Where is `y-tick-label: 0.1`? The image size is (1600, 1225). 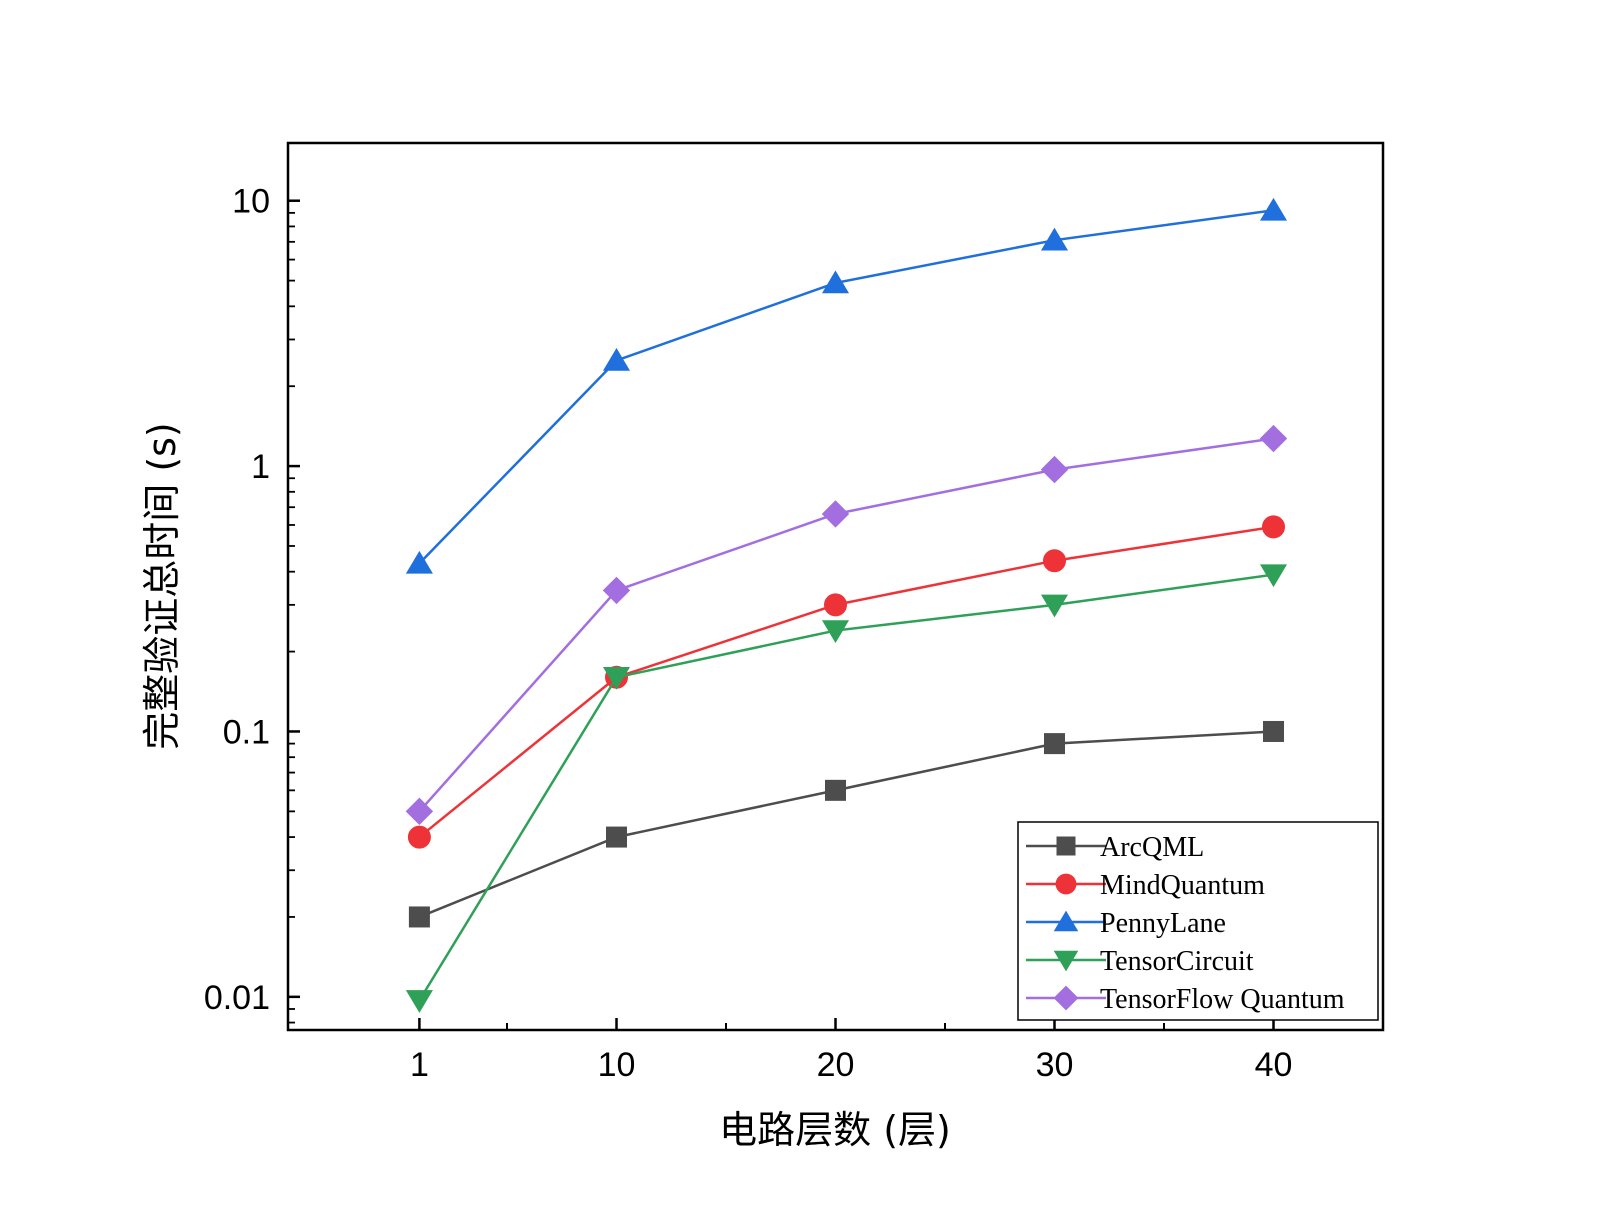
y-tick-label: 0.1 is located at coordinates (246, 732).